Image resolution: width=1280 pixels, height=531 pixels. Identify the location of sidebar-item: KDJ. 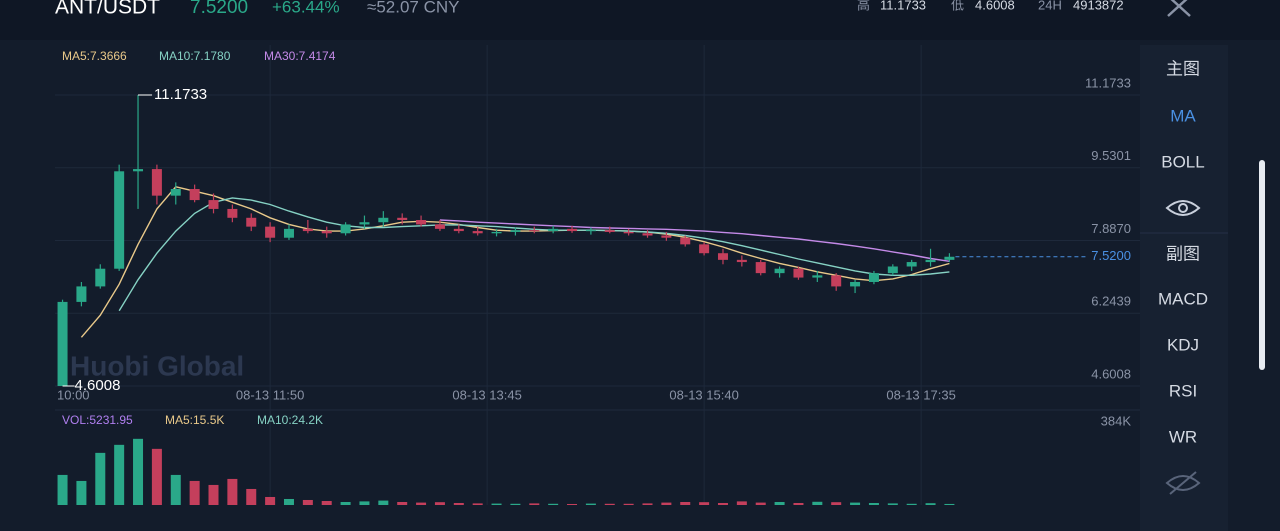
(1183, 344).